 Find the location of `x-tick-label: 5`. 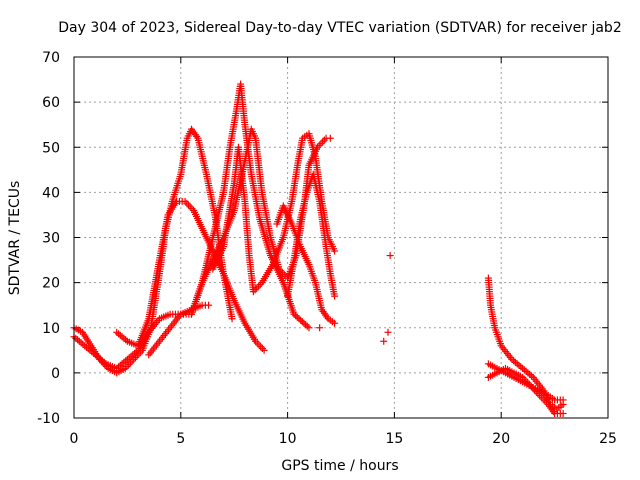

x-tick-label: 5 is located at coordinates (180, 439).